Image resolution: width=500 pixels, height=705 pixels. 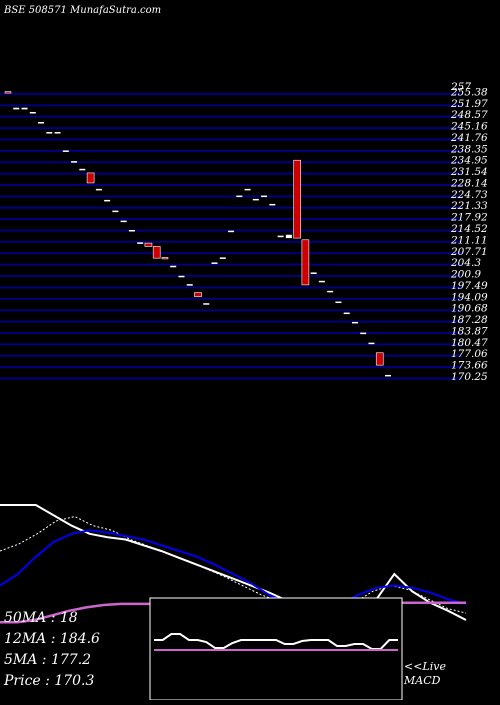 I want to click on y-tick-label: 245.16, so click(x=469, y=127).